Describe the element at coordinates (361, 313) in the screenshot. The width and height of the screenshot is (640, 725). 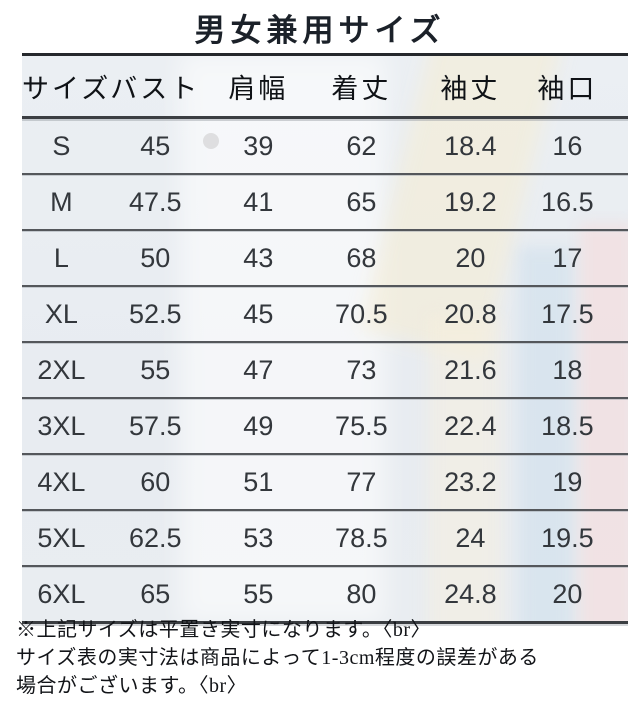
I see `measurement-value: 70.5` at that location.